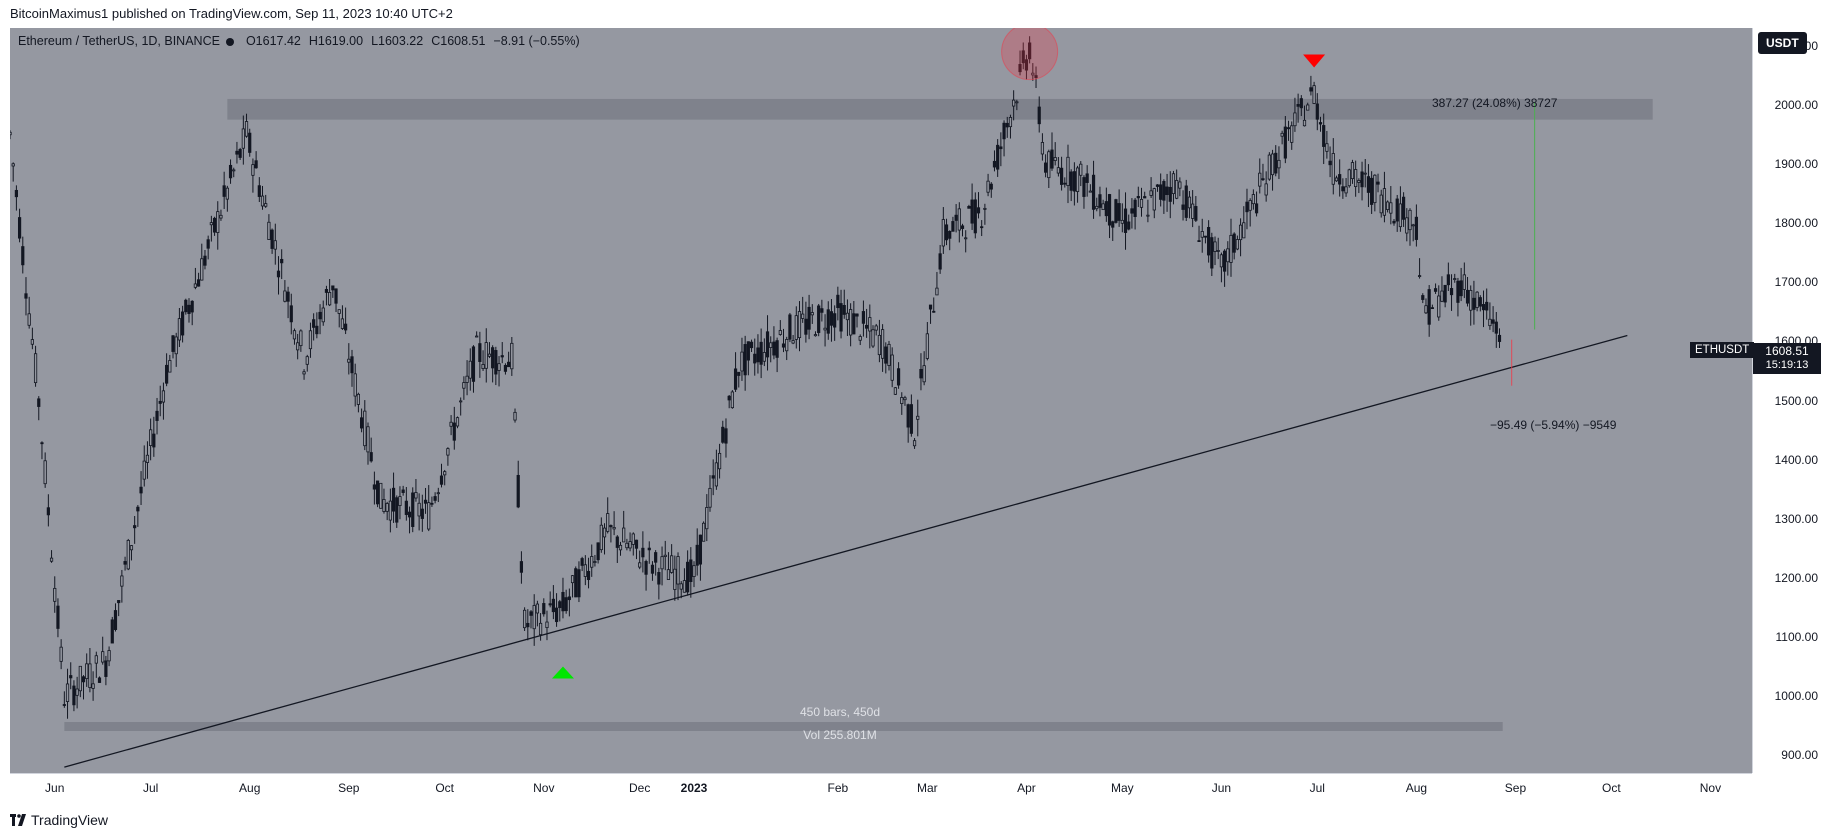 Image resolution: width=1827 pixels, height=840 pixels. I want to click on legend-high: H1619.00, so click(336, 41).